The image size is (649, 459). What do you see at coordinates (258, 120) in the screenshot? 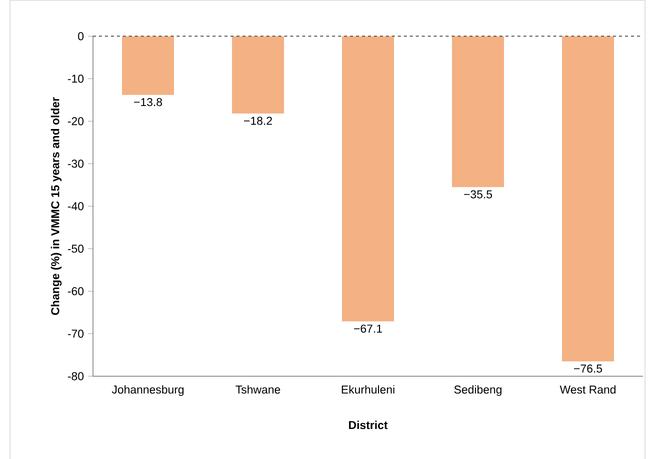
I see `data-label: −18.2` at bounding box center [258, 120].